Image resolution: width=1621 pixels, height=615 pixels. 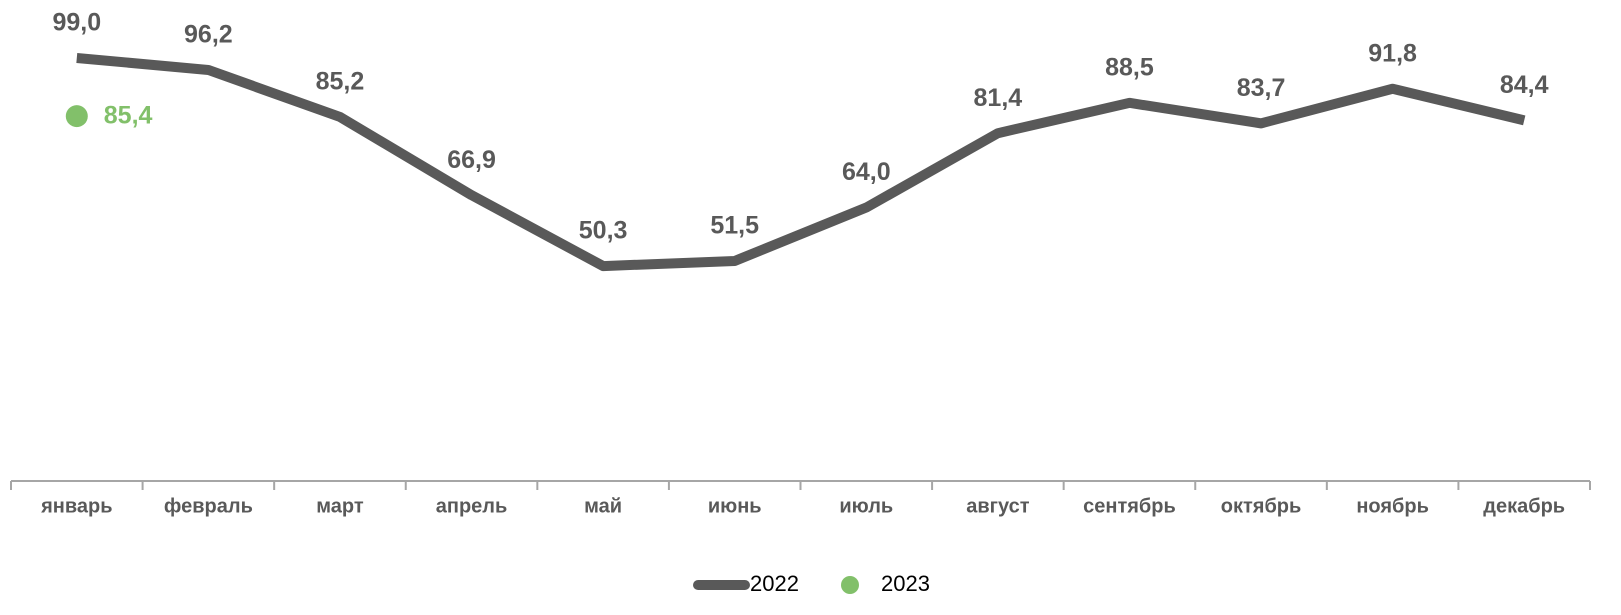 I want to click on data-label: 99,0, so click(x=76, y=23).